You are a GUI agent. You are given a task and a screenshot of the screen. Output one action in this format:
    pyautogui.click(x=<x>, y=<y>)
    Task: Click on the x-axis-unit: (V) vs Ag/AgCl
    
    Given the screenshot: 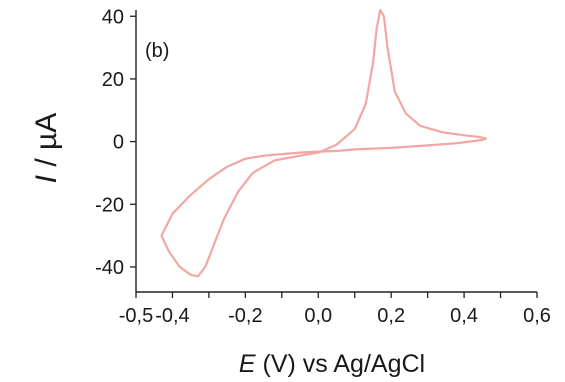 What is the action you would take?
    pyautogui.click(x=341, y=364)
    